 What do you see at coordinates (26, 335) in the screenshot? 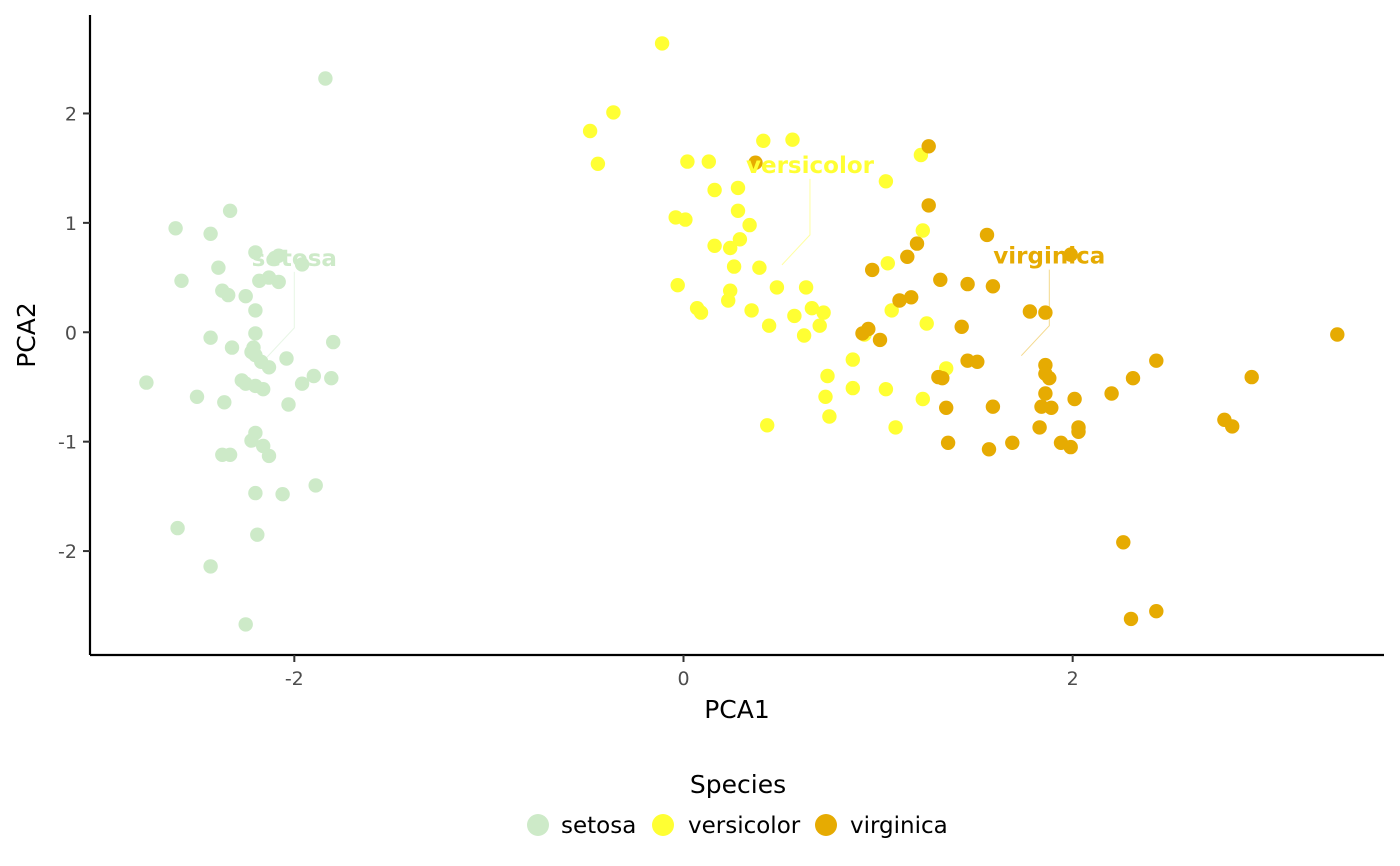
I see `y-axis-title: PCA2` at bounding box center [26, 335].